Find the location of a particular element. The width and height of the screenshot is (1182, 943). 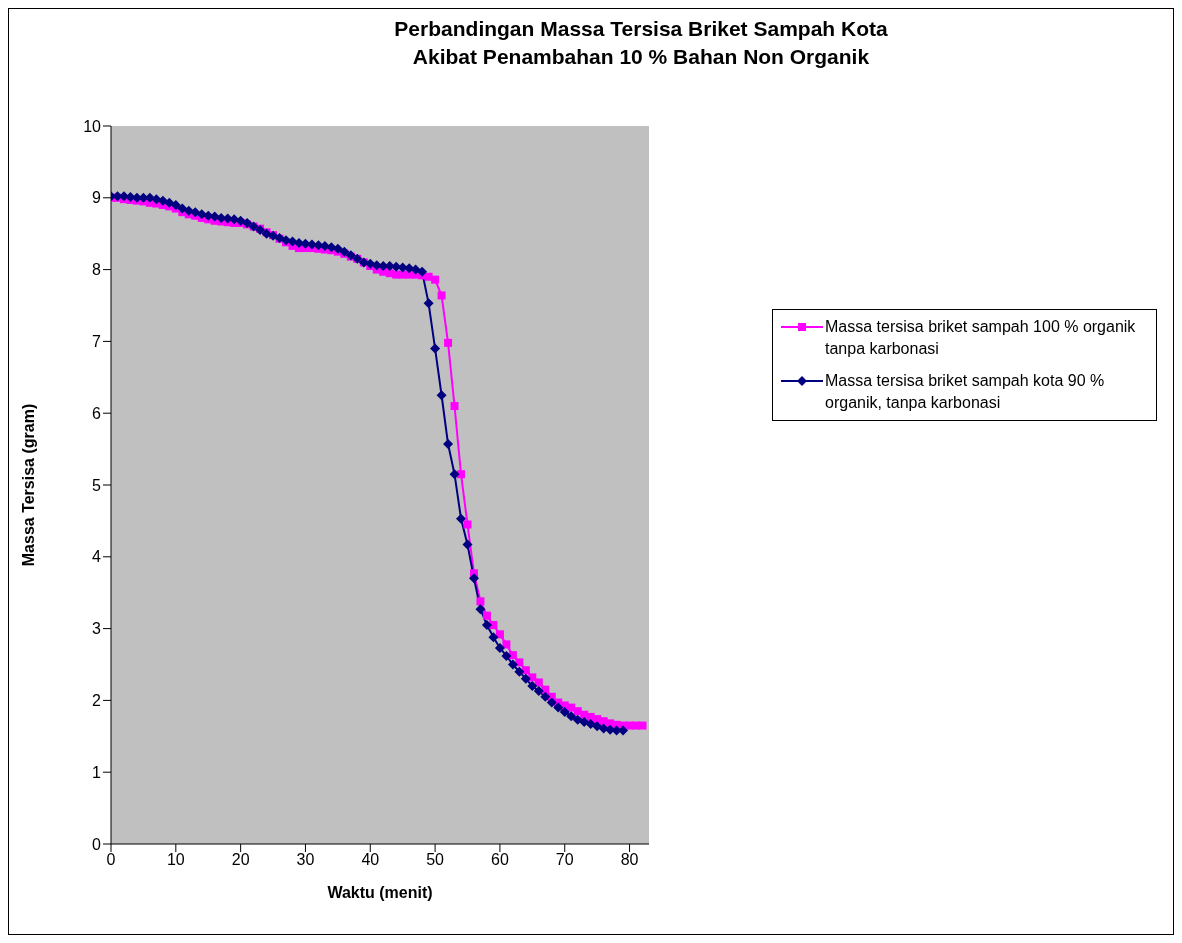

y-tick-label: 3 is located at coordinates (97, 629).